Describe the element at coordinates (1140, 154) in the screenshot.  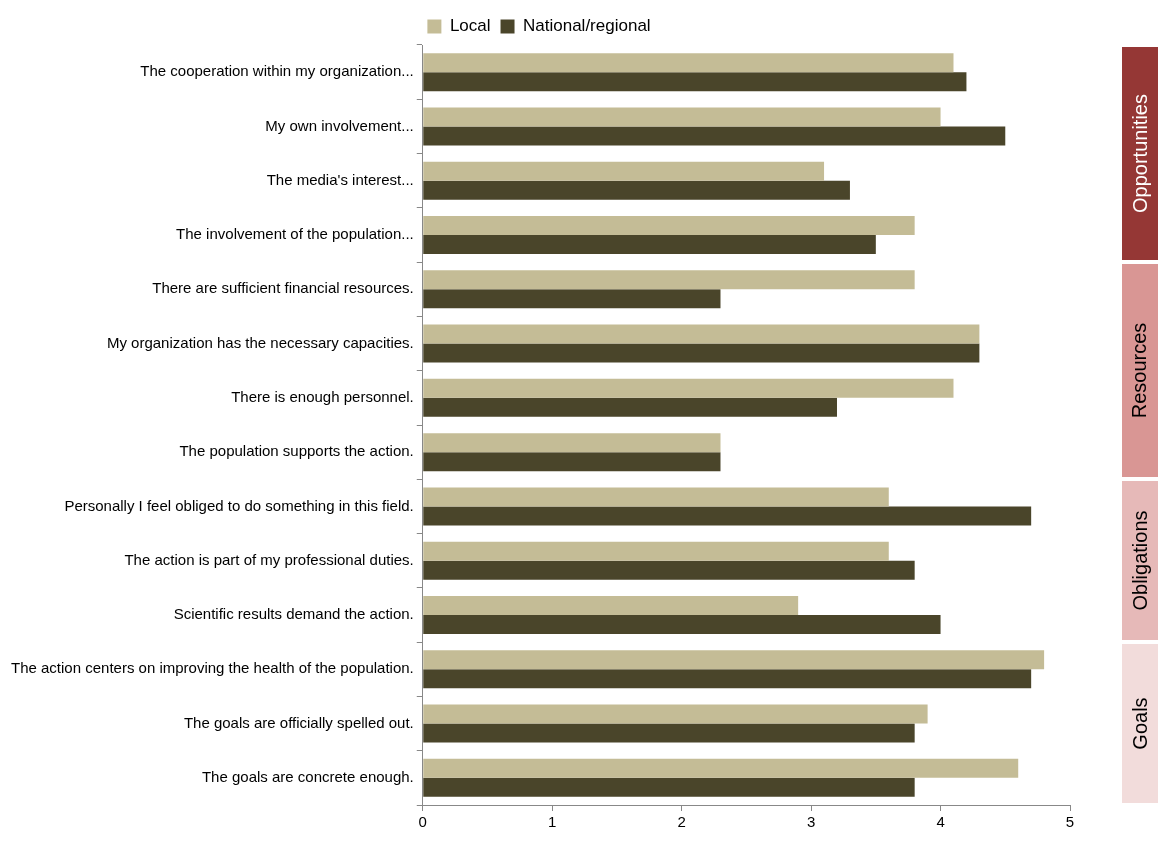
I see `group-label: Opportunities` at that location.